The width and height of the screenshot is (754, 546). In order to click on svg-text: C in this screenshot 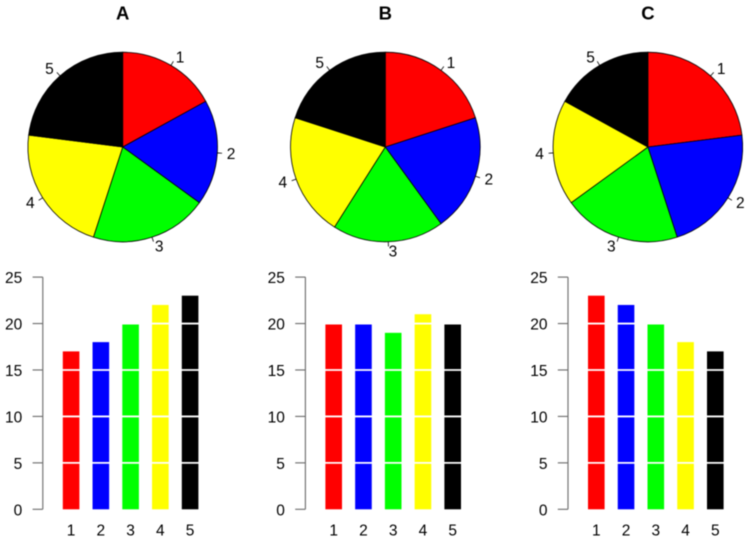, I will do `click(647, 13)`.